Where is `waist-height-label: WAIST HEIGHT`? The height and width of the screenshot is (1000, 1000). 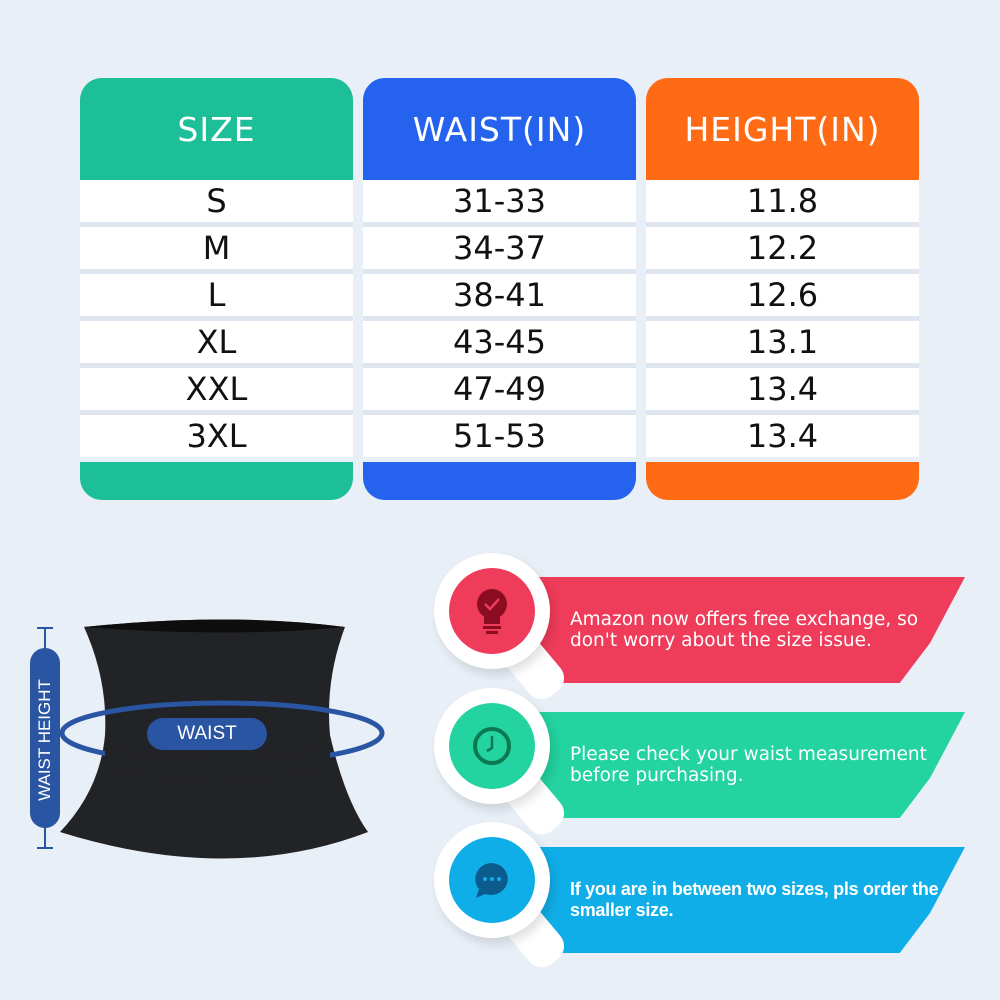
waist-height-label: WAIST HEIGHT is located at coordinates (44, 740).